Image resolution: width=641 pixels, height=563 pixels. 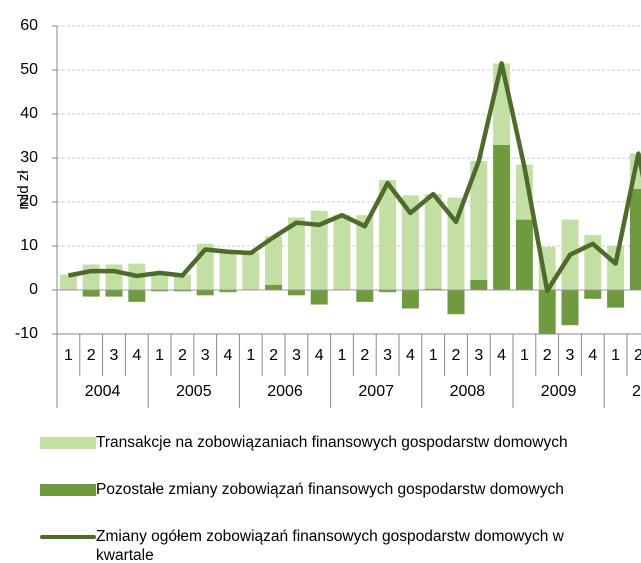 I want to click on y-tick-label: 10, so click(x=29, y=245).